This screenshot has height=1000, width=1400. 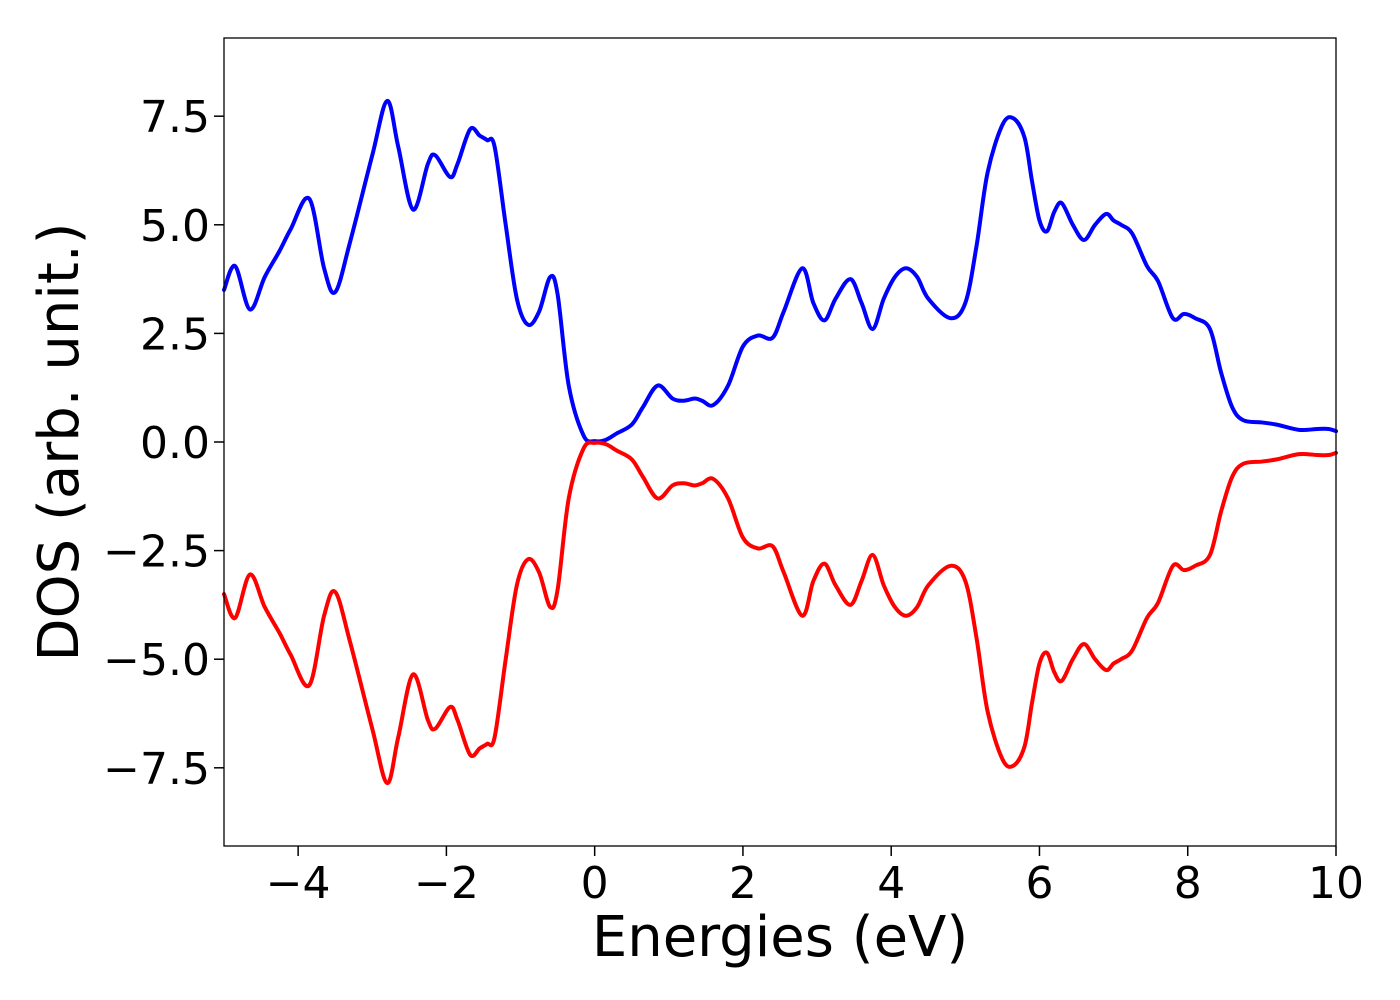 What do you see at coordinates (743, 883) in the screenshot?
I see `x-tick-label: 2` at bounding box center [743, 883].